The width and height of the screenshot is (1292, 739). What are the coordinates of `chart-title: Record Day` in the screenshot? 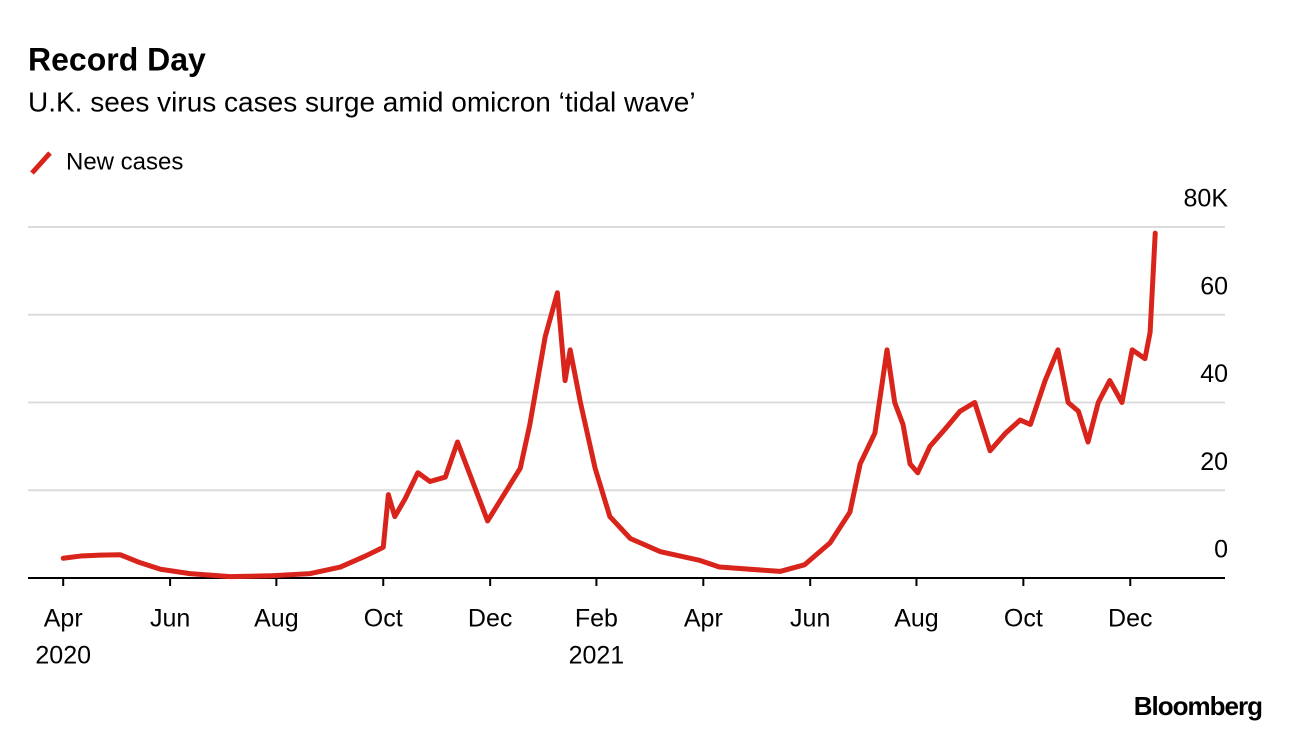 It's located at (117, 59).